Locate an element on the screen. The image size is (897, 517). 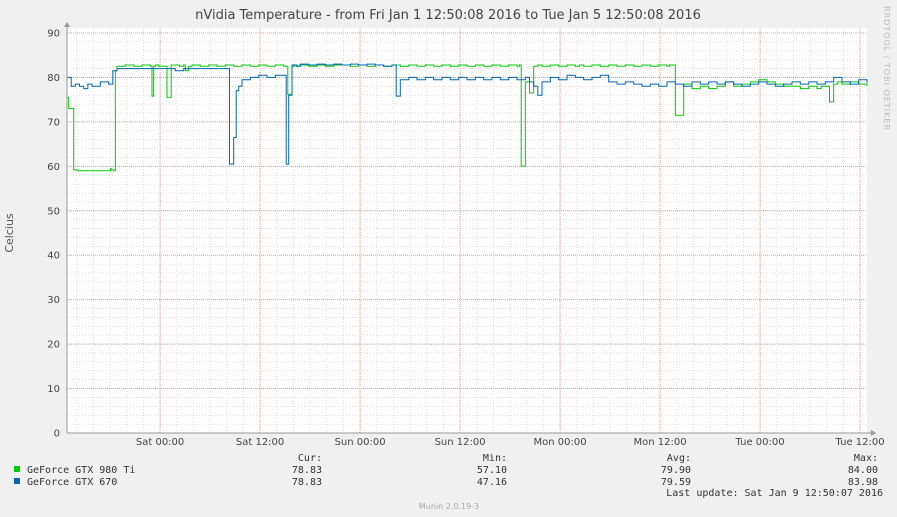
legend-header-avg: Avg: is located at coordinates (679, 458).